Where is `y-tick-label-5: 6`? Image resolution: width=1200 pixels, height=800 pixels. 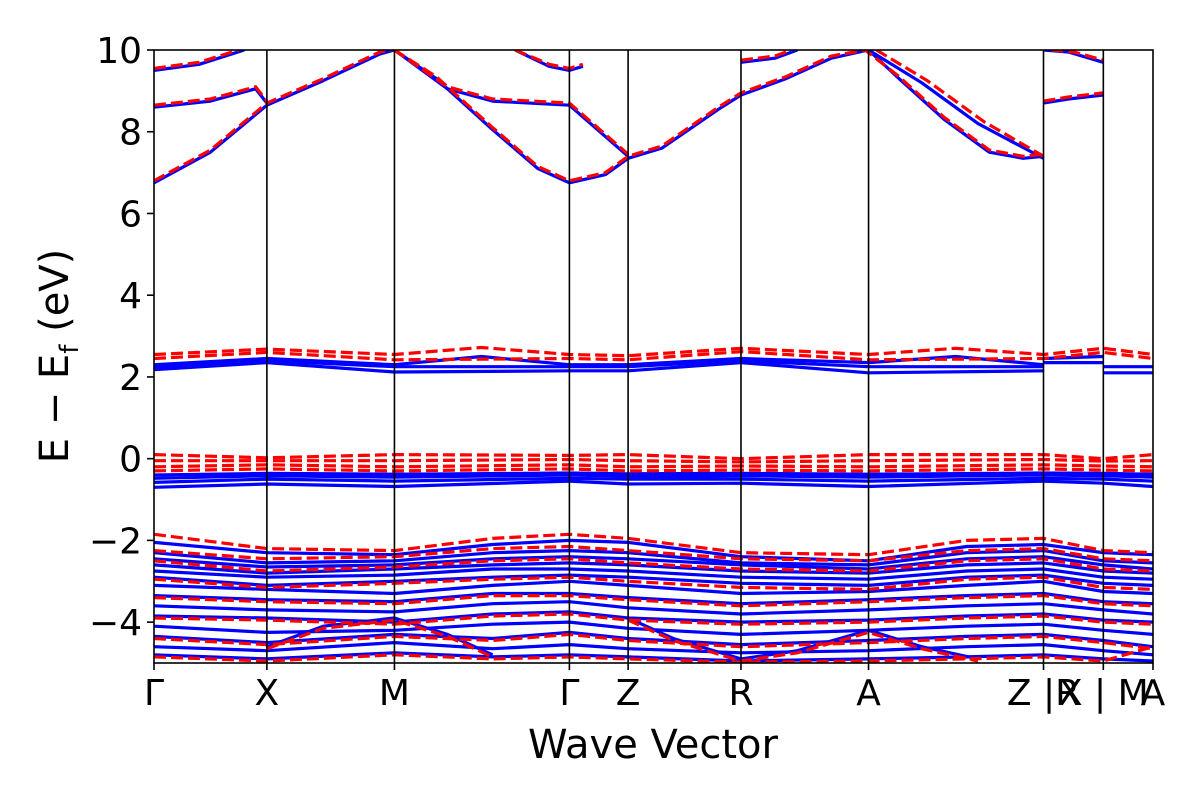
y-tick-label-5: 6 is located at coordinates (130, 214).